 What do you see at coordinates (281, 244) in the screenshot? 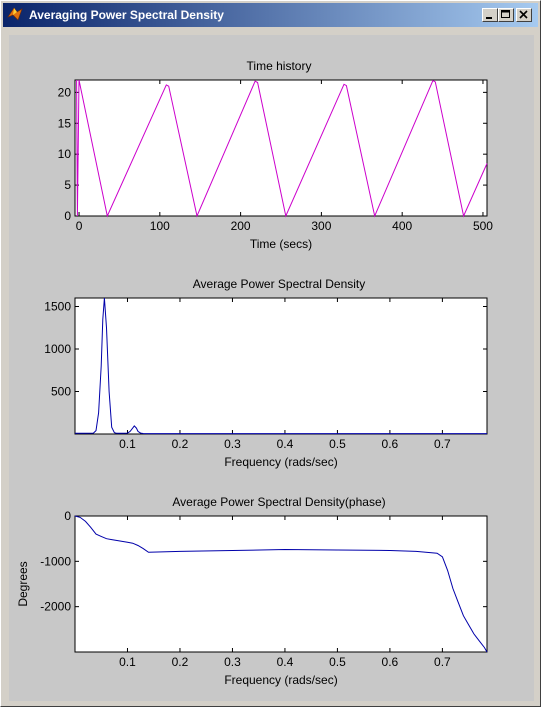
I see `x-axis-label: Time (secs)` at bounding box center [281, 244].